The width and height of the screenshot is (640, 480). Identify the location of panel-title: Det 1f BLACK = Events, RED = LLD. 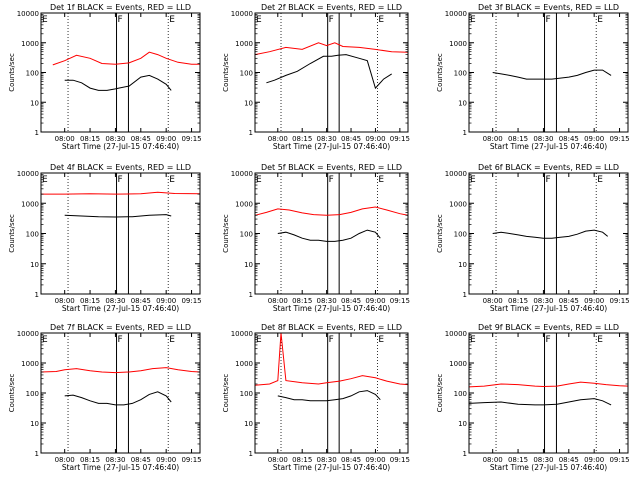
(120, 7).